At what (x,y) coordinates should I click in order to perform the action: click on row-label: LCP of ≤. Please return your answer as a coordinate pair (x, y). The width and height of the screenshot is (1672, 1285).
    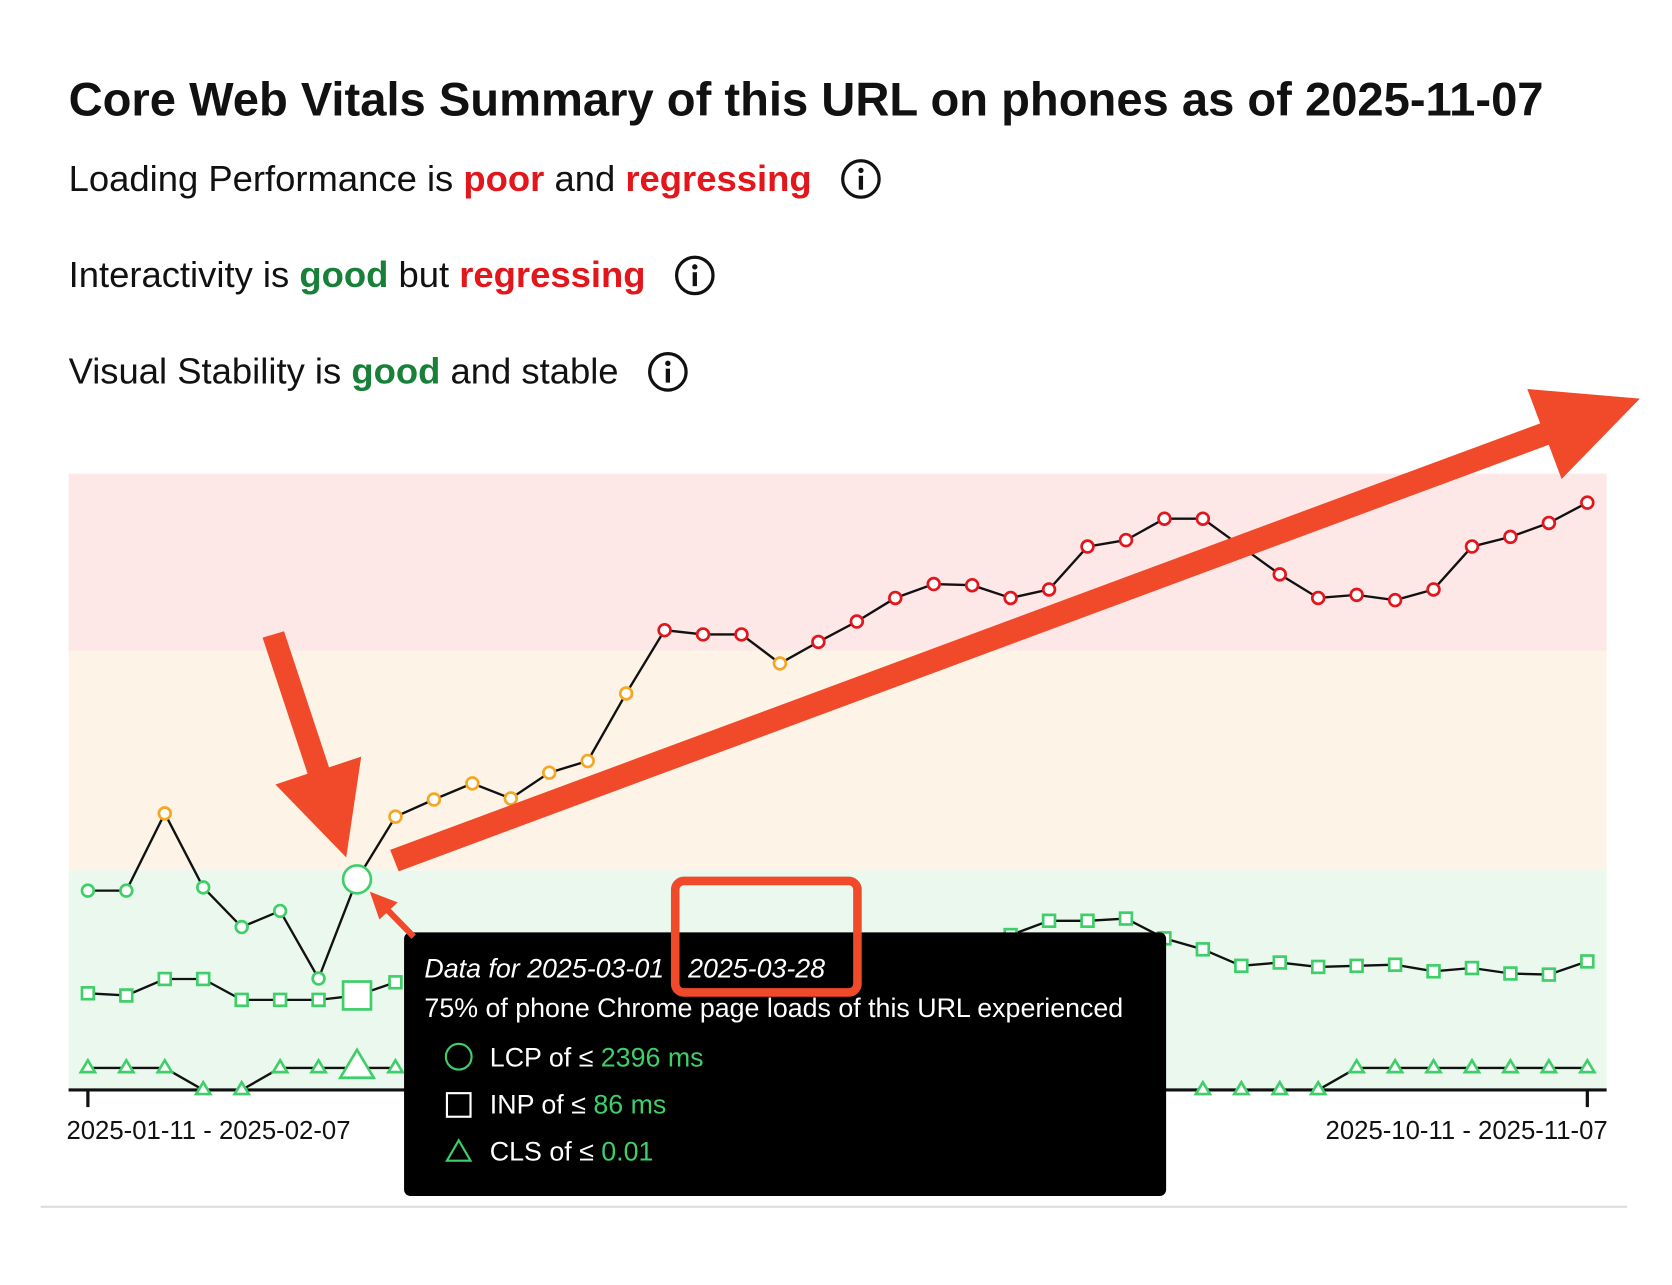
    Looking at the image, I should click on (542, 1057).